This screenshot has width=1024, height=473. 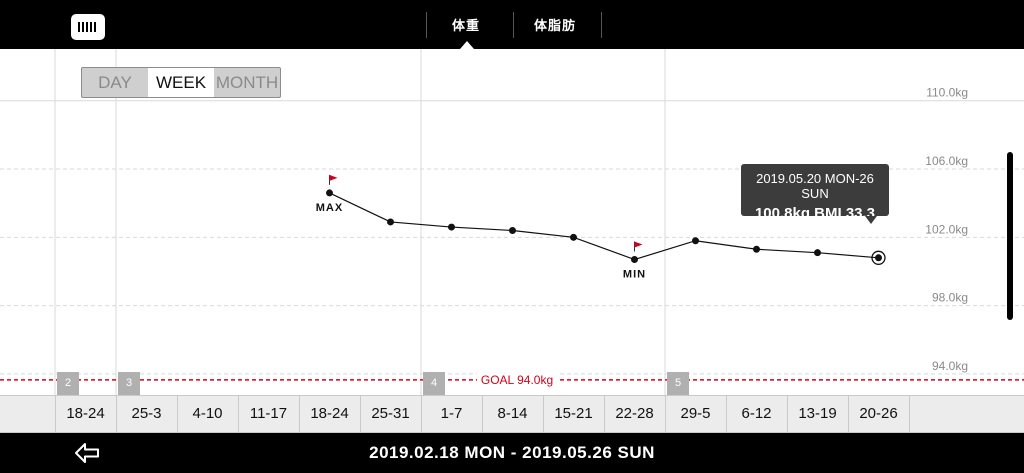 I want to click on x-tick-label: 15-21, so click(x=573, y=413).